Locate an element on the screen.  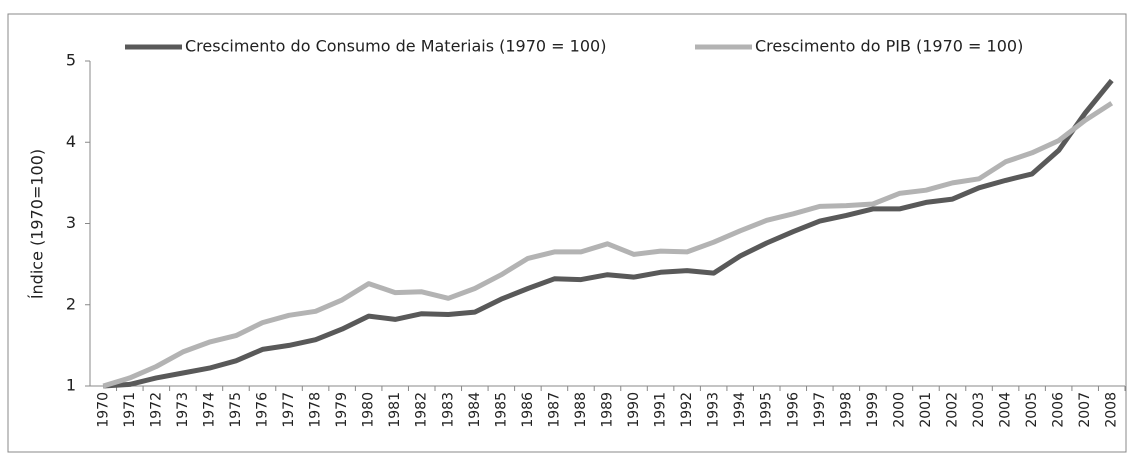
x-tick-label: 1994 is located at coordinates (740, 410).